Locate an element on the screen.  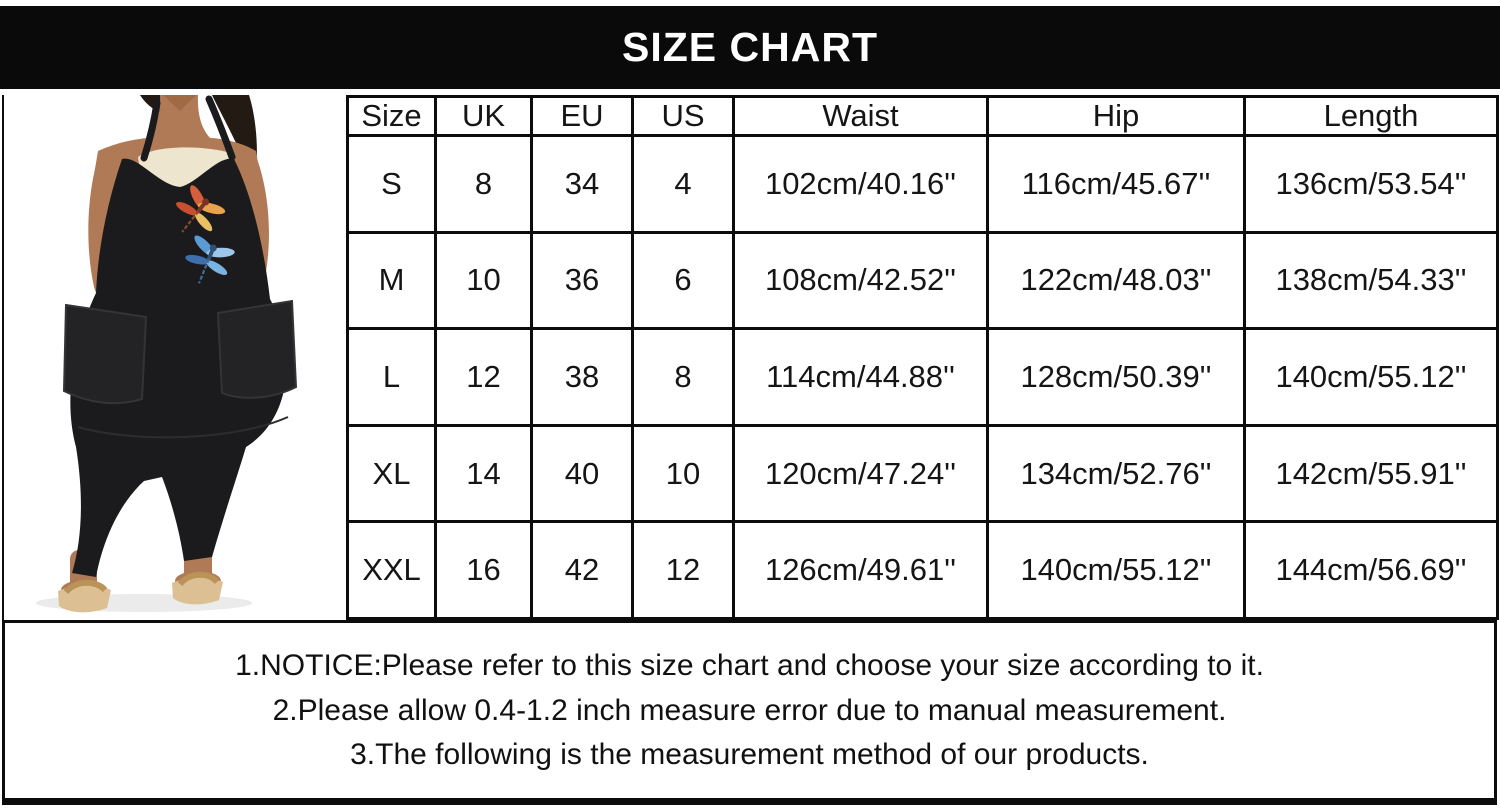
cell-s-us: 4 is located at coordinates (683, 184).